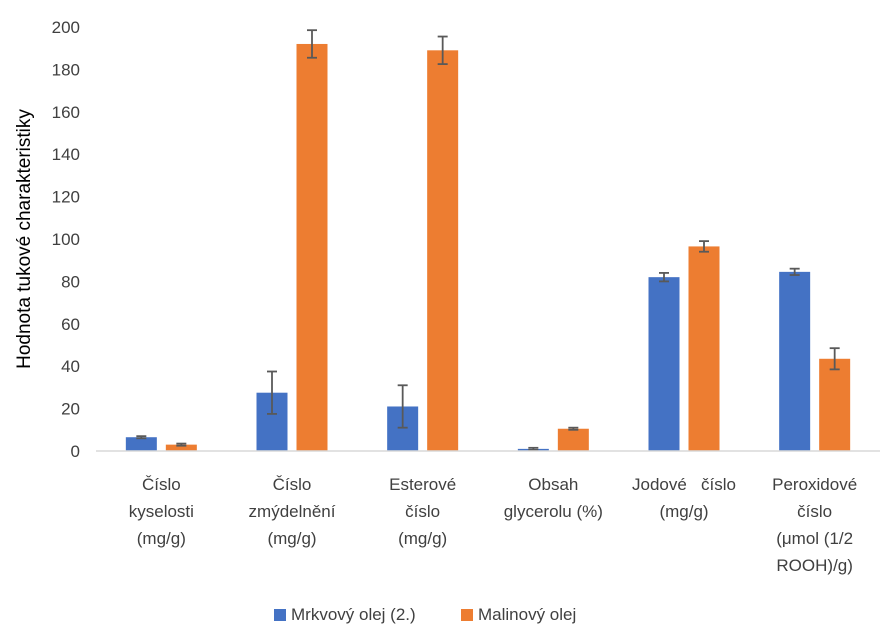  I want to click on y-tick-label: 200, so click(66, 27).